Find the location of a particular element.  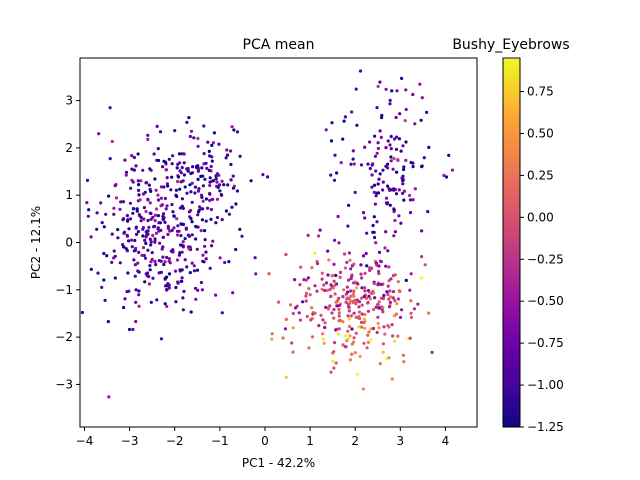

x-tick-label: 0 is located at coordinates (265, 441).